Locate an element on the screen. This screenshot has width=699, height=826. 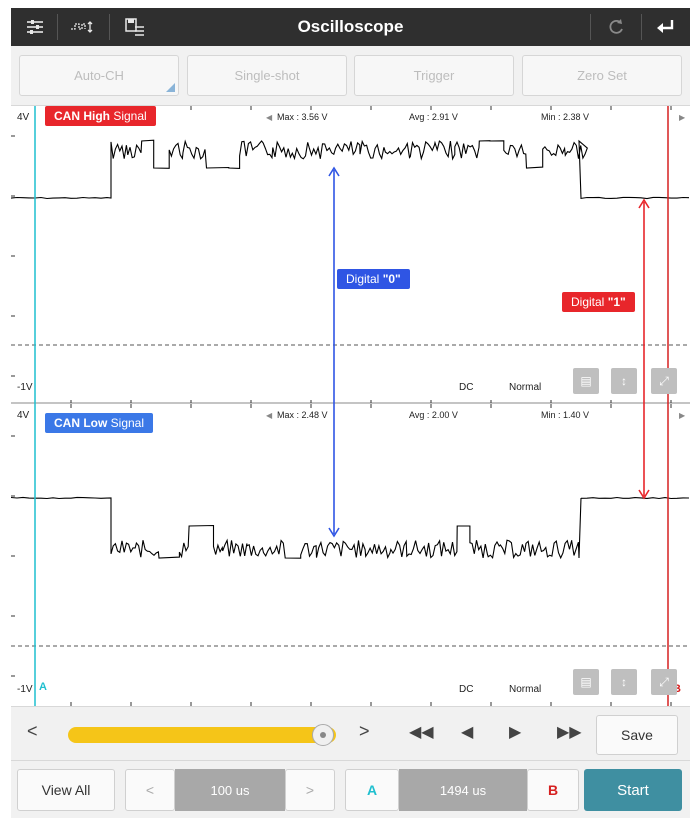
fast-rewind-icon: ◀◀ is located at coordinates (421, 732).